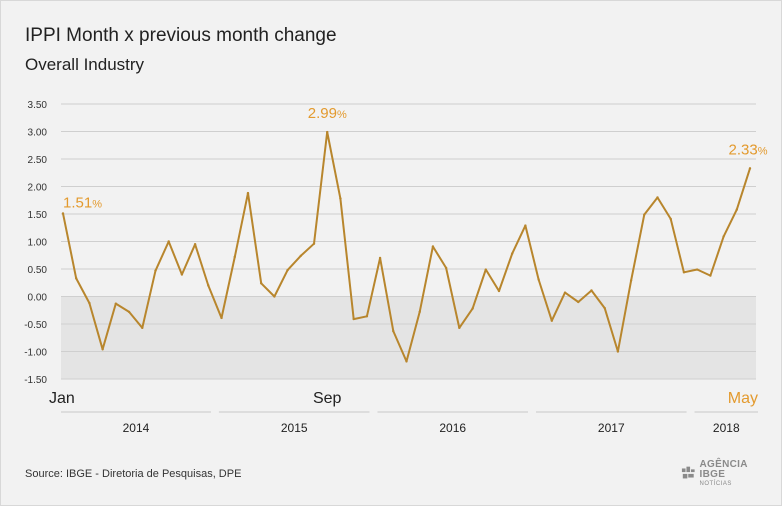 The height and width of the screenshot is (506, 782). Describe the element at coordinates (715, 483) in the screenshot. I see `logo-sub-text: NOTÍCIAS` at that location.